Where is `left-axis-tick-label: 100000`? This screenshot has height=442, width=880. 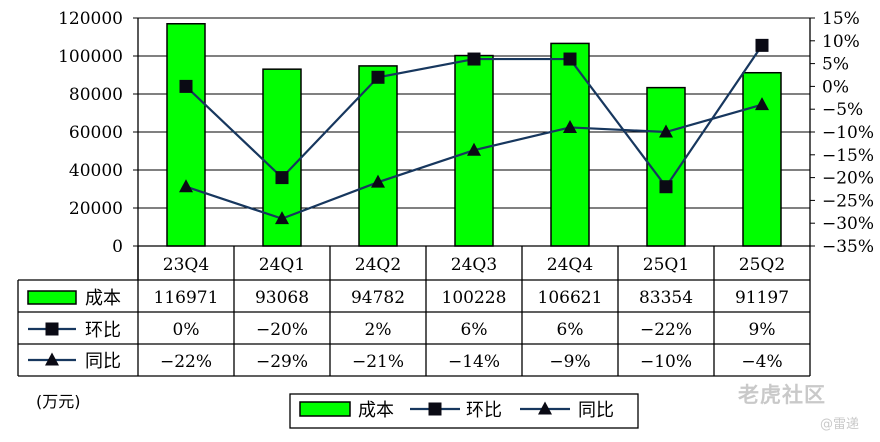 left-axis-tick-label: 100000 is located at coordinates (90, 57).